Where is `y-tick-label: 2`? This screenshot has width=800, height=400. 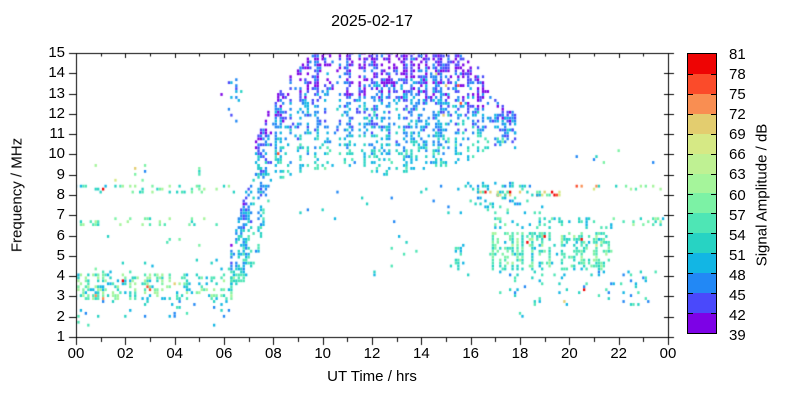 y-tick-label: 2 is located at coordinates (60, 316).